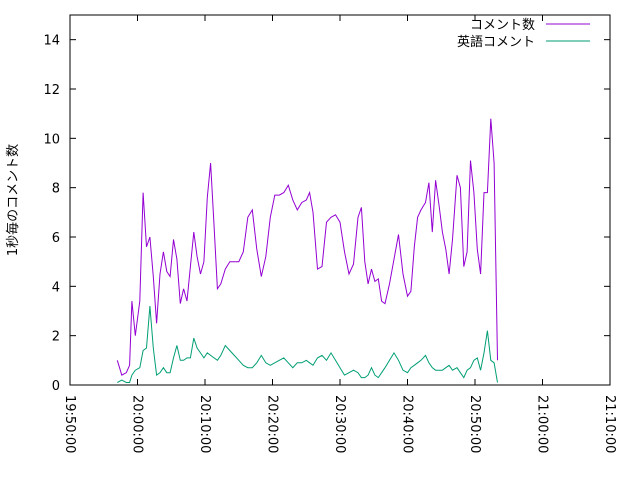 Image resolution: width=640 pixels, height=480 pixels. Describe the element at coordinates (56, 238) in the screenshot. I see `y-tick-label: 6` at that location.